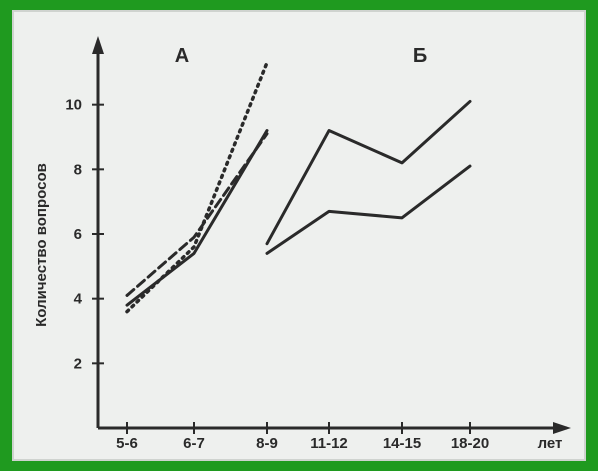  Describe the element at coordinates (78, 363) in the screenshot. I see `y-tick-label: 2` at that location.